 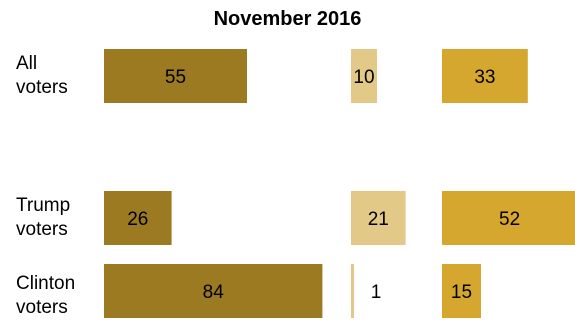 I want to click on bar-value-label: 10, so click(x=363, y=77).